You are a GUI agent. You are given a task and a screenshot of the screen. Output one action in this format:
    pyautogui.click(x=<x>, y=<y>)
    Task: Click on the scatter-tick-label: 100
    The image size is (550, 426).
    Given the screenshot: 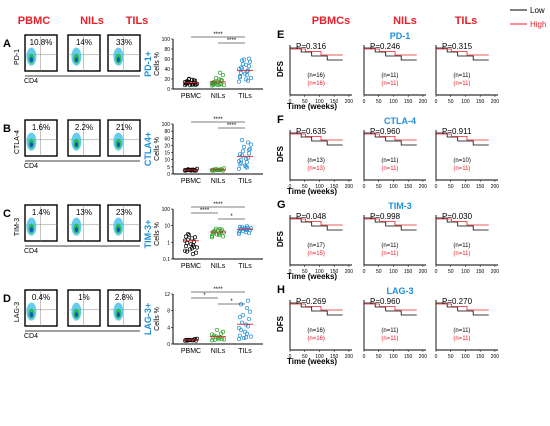 What is the action you would take?
    pyautogui.click(x=166, y=210)
    